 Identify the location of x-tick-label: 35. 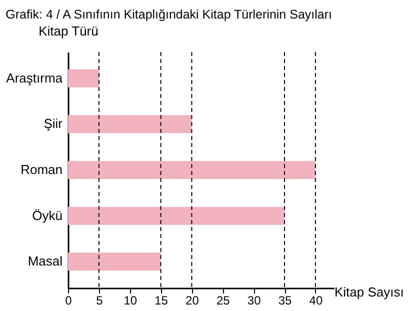
(285, 301).